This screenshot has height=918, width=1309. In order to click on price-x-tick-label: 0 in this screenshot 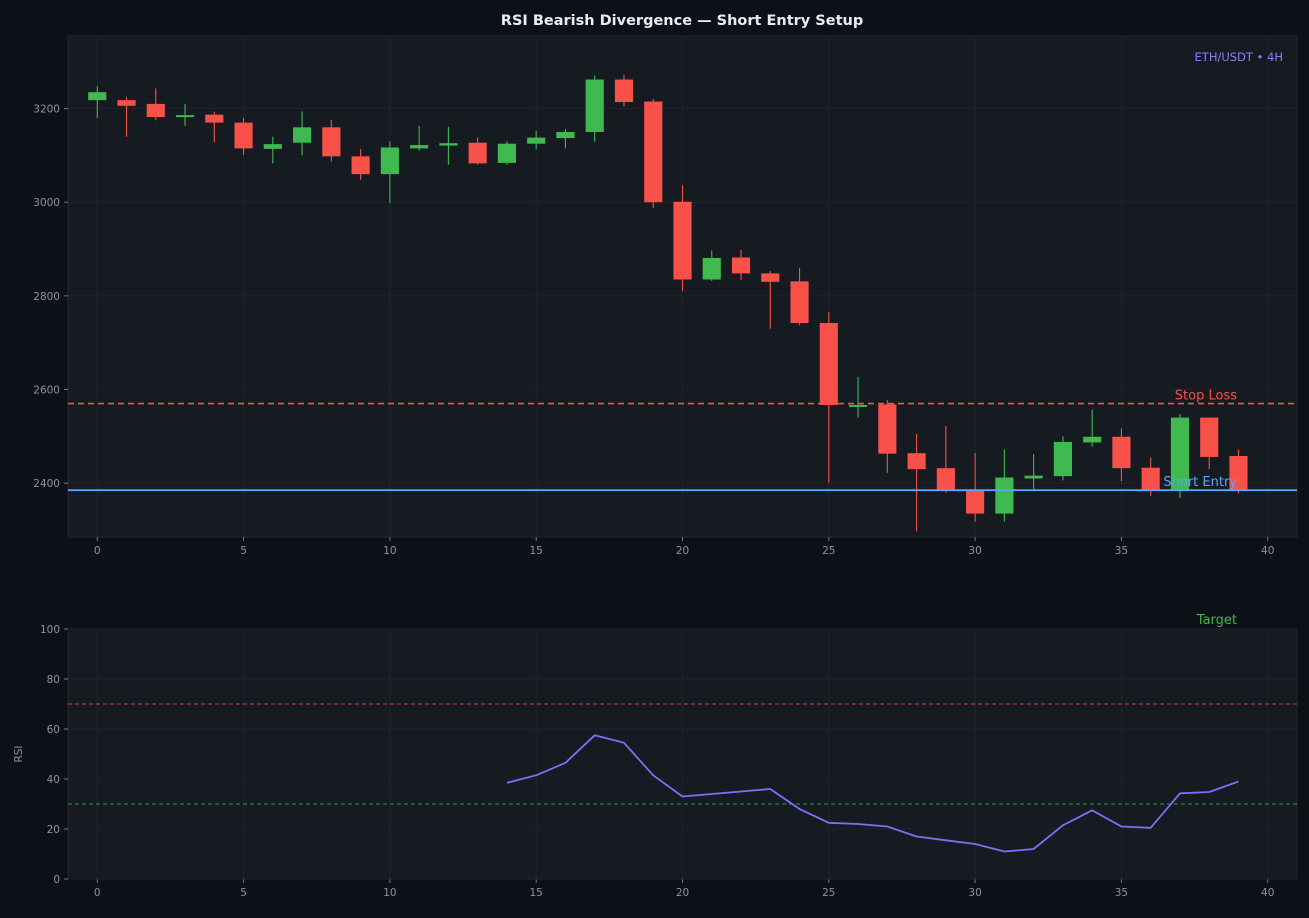, I will do `click(97, 551)`.